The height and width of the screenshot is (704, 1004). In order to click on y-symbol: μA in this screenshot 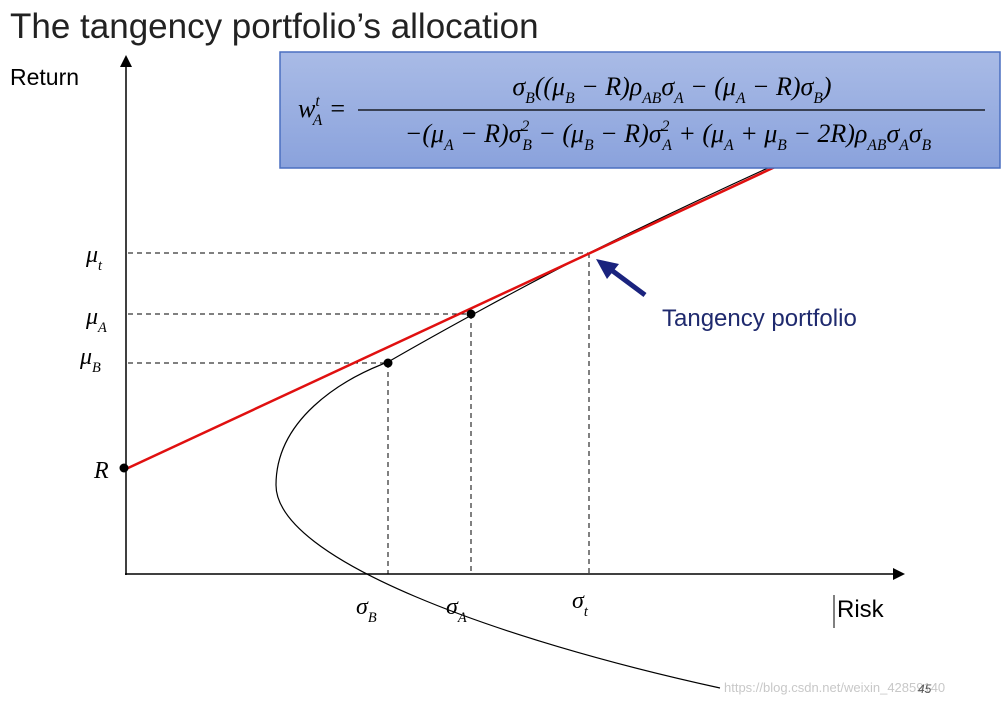, I will do `click(96, 320)`.